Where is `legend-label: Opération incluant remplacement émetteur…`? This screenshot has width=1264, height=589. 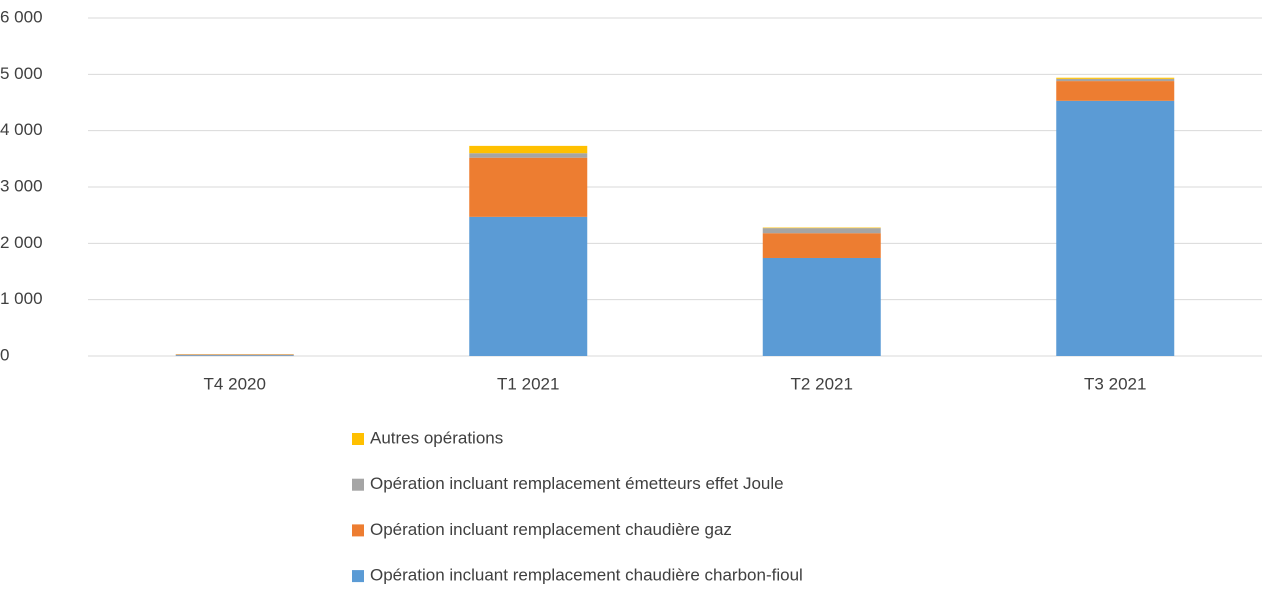 legend-label: Opération incluant remplacement émetteur… is located at coordinates (577, 483).